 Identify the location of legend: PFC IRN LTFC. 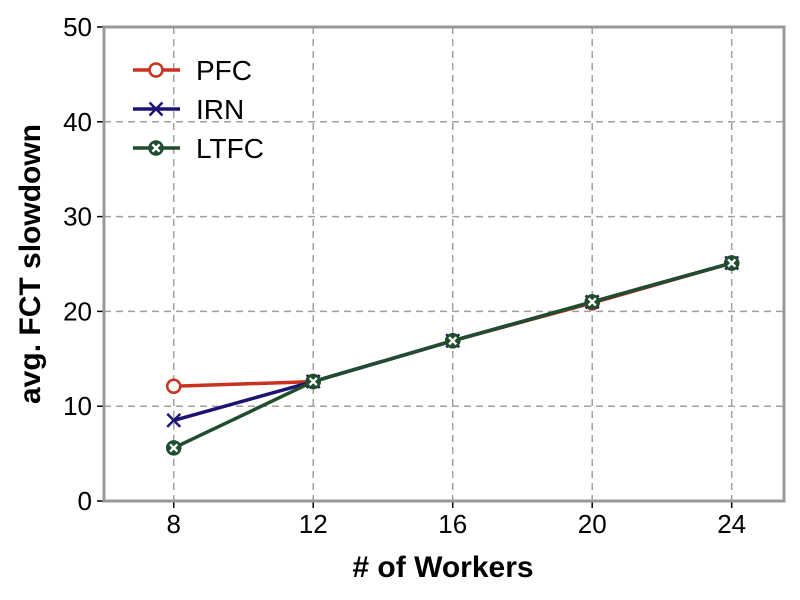
(198, 109).